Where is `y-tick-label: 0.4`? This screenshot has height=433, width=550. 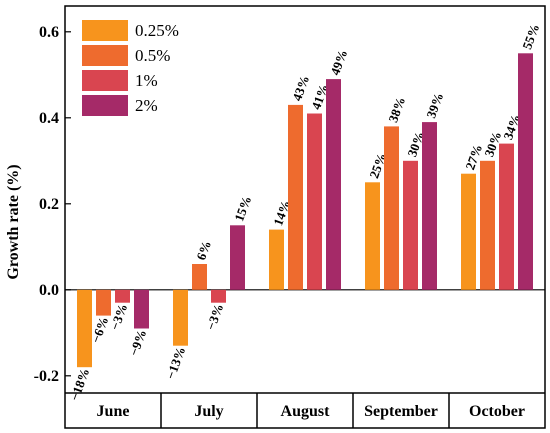
y-tick-label: 0.4 is located at coordinates (49, 118).